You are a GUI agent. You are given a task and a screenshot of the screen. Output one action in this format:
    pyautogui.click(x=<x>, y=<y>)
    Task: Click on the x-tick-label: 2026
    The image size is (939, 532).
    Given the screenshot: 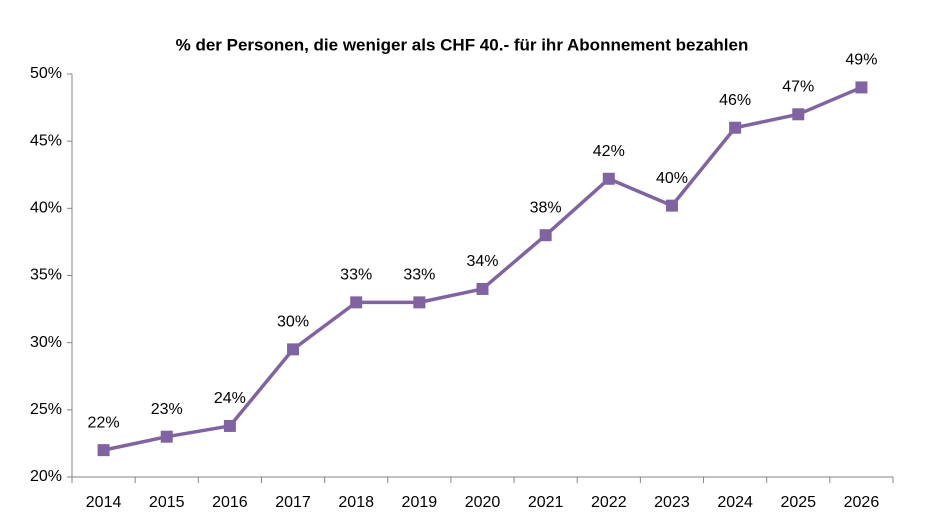 What is the action you would take?
    pyautogui.click(x=862, y=502)
    